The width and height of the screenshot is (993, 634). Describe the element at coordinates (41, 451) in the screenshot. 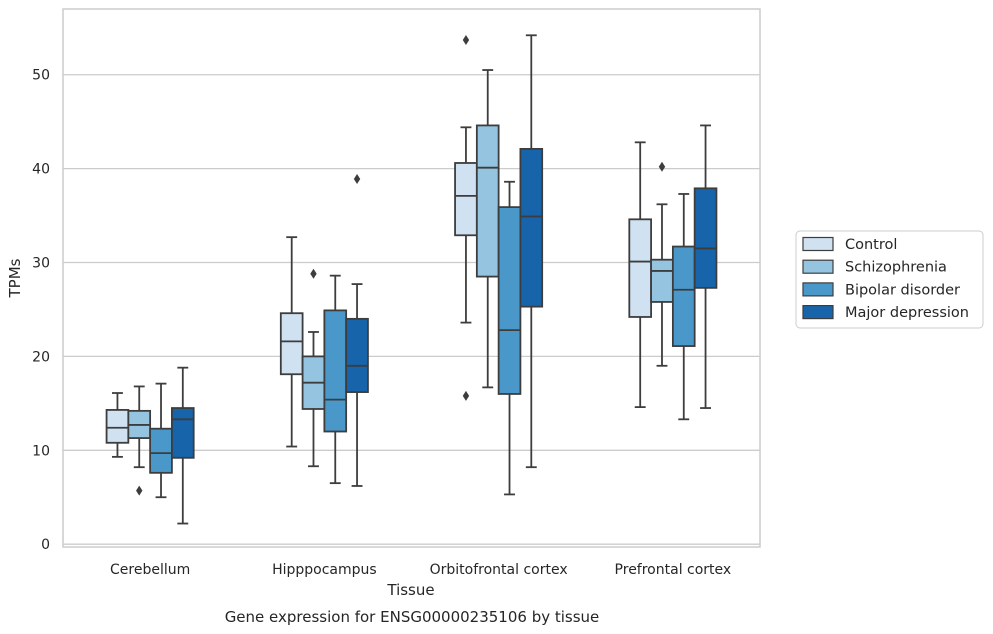

I see `y-tick-label: 10` at that location.